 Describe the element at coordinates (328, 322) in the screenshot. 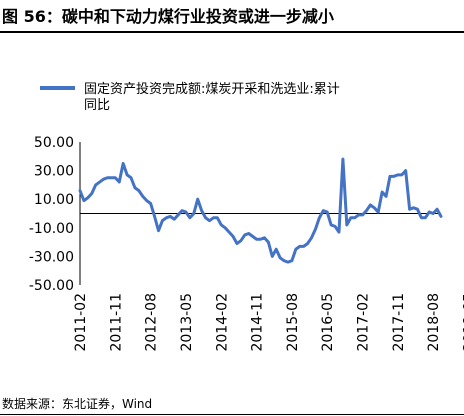

I see `x-tick-label: 2016-05` at that location.